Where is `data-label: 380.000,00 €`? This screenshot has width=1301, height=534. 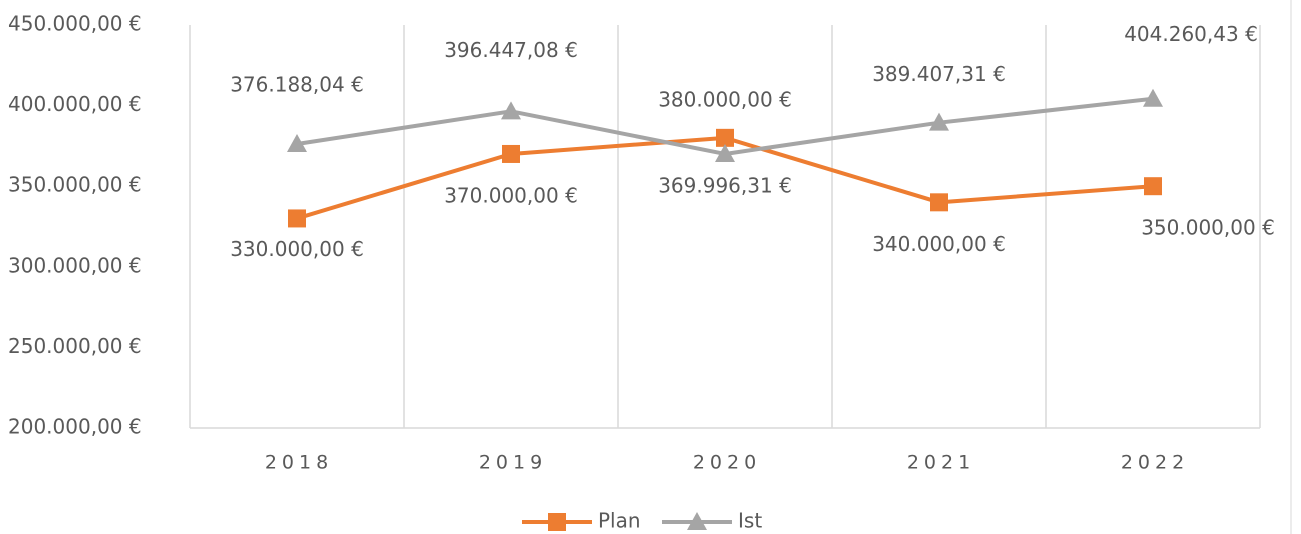 data-label: 380.000,00 € is located at coordinates (725, 99).